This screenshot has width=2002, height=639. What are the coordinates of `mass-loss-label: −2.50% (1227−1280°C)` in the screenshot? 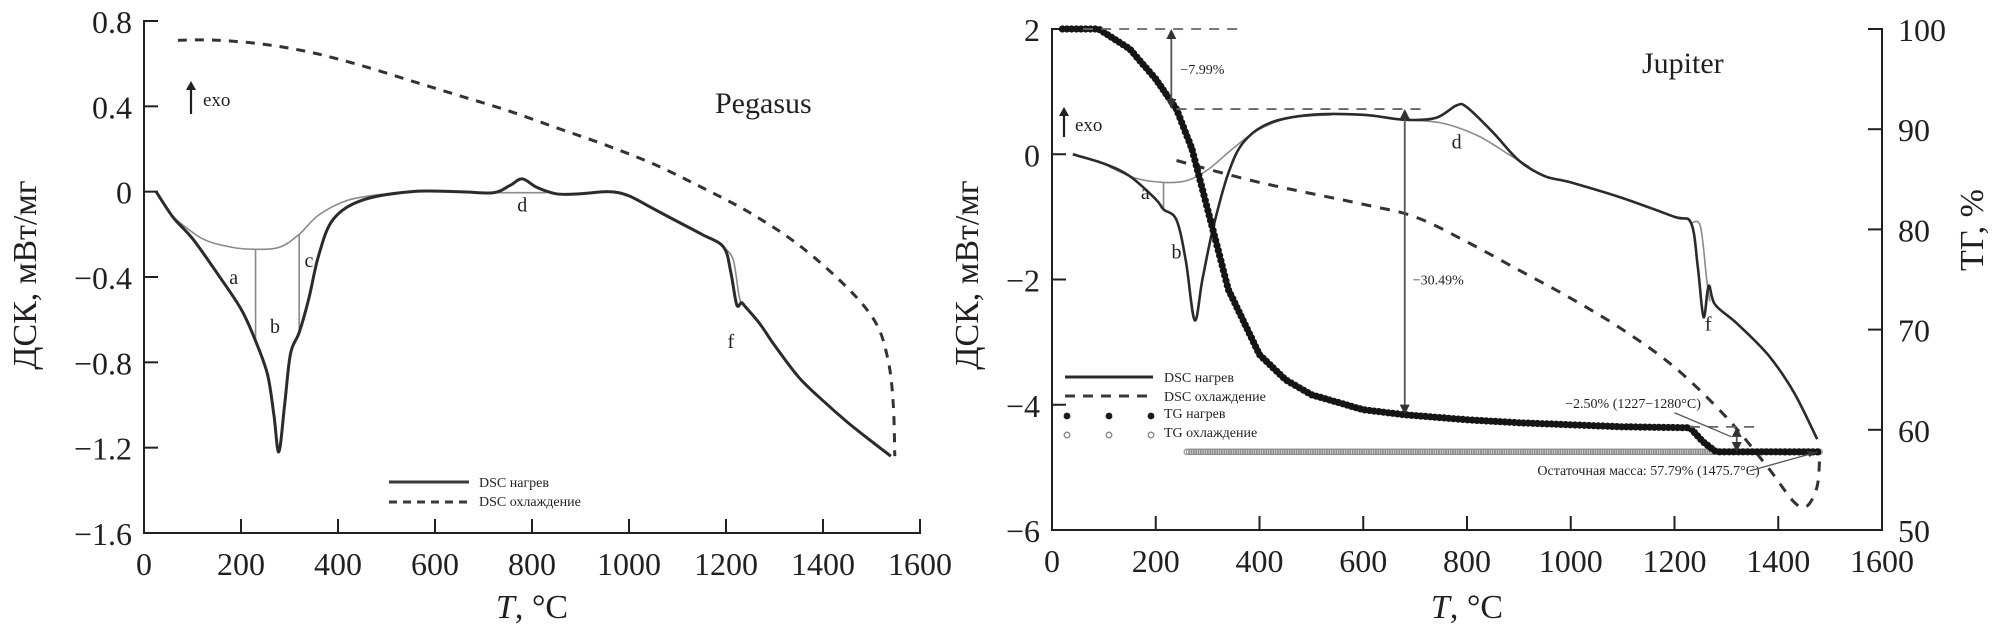 It's located at (1633, 404).